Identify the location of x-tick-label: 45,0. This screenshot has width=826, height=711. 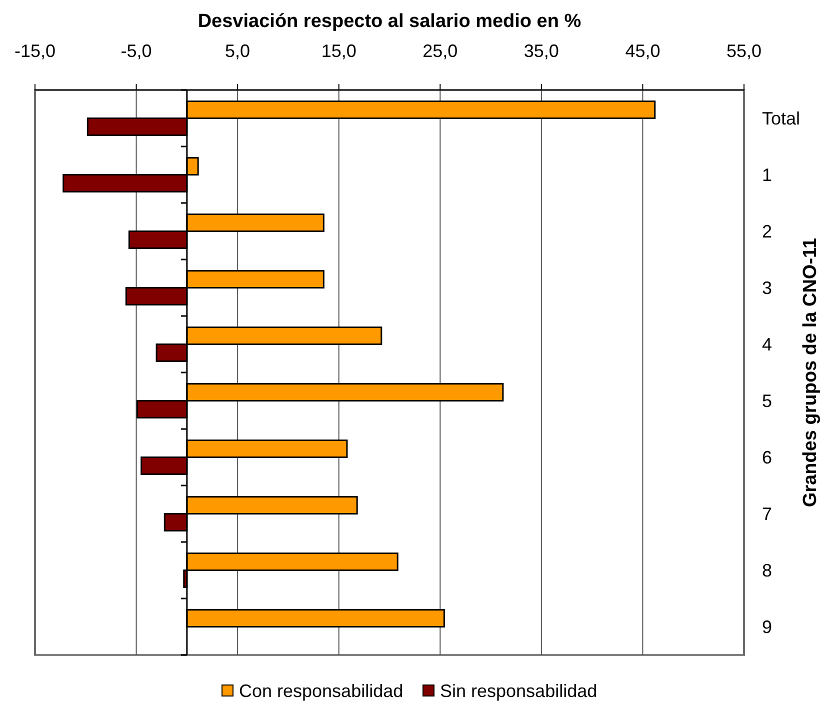
(642, 51).